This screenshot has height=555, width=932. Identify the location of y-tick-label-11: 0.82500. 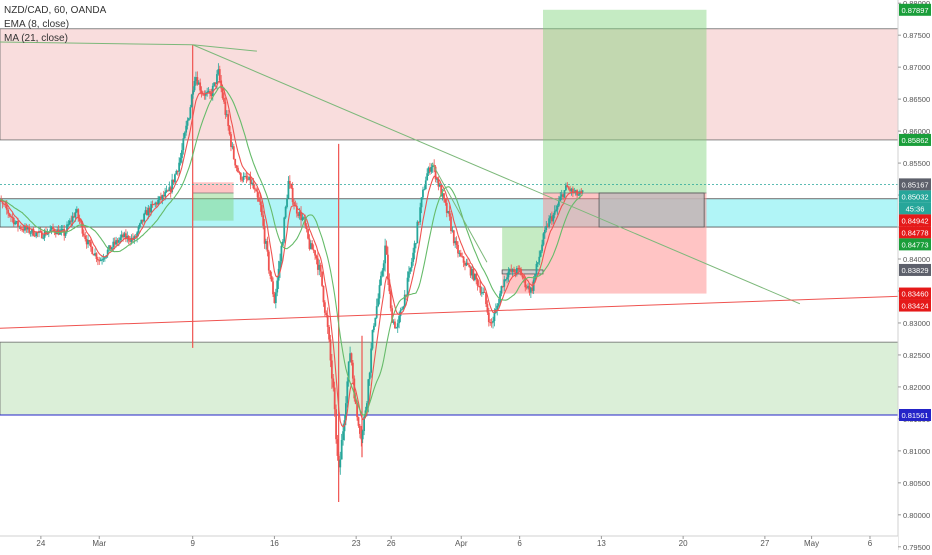
(916, 355).